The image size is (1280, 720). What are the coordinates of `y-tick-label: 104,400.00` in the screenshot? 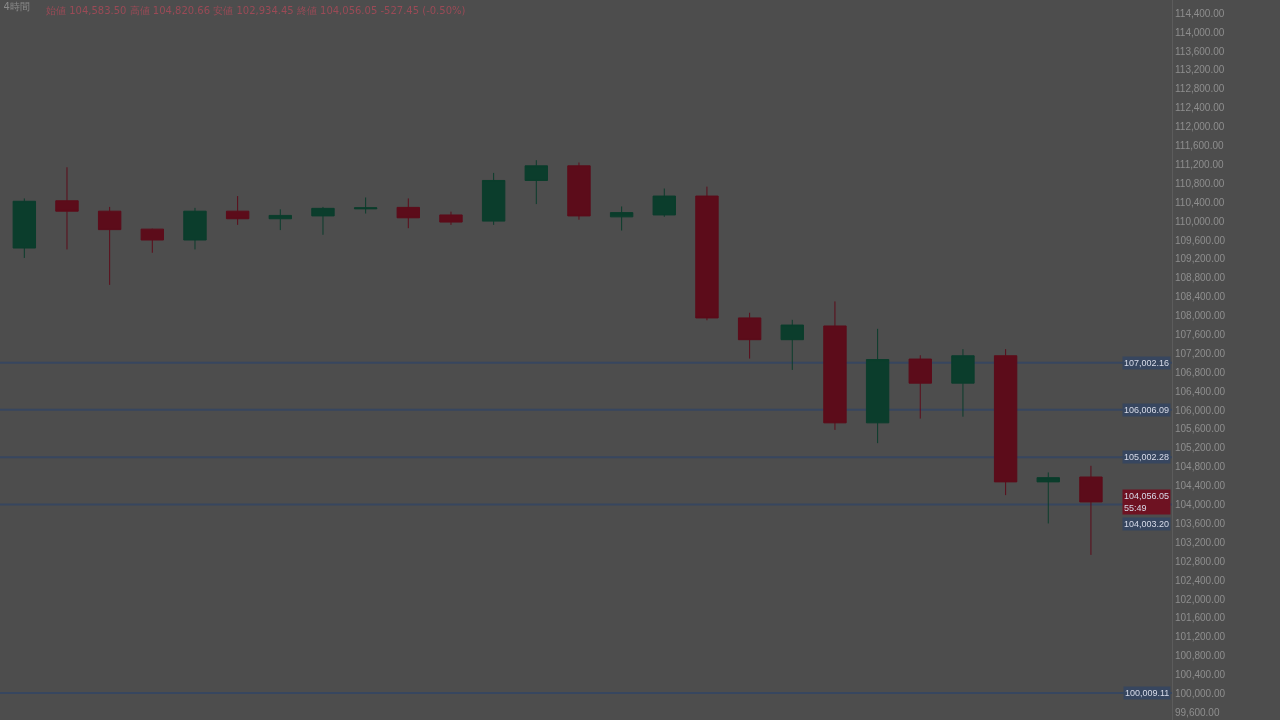 It's located at (1200, 486).